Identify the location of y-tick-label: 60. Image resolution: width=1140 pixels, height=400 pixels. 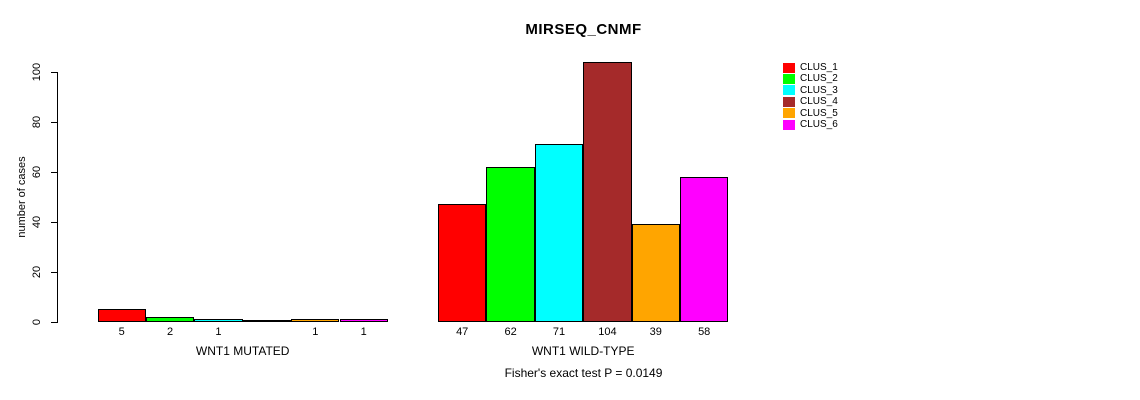
(37, 172).